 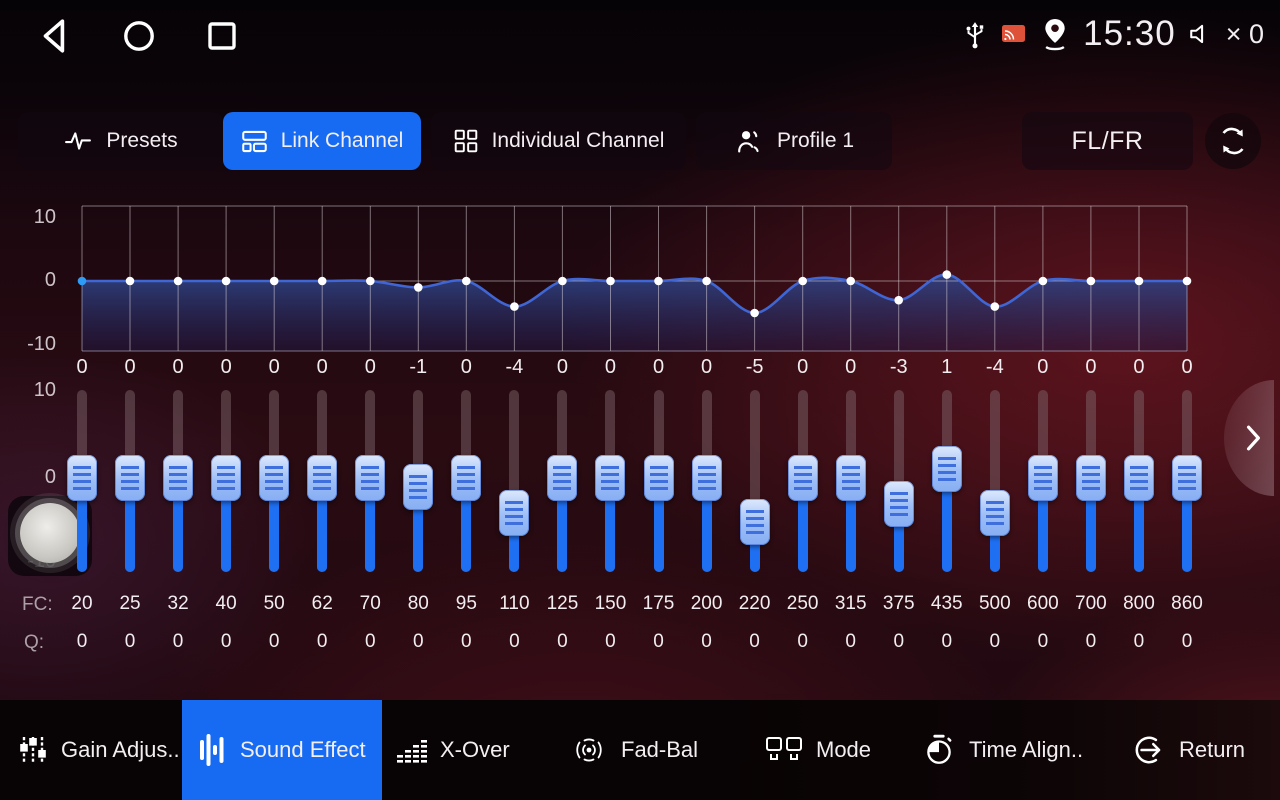 I want to click on home-icon, so click(x=139, y=36).